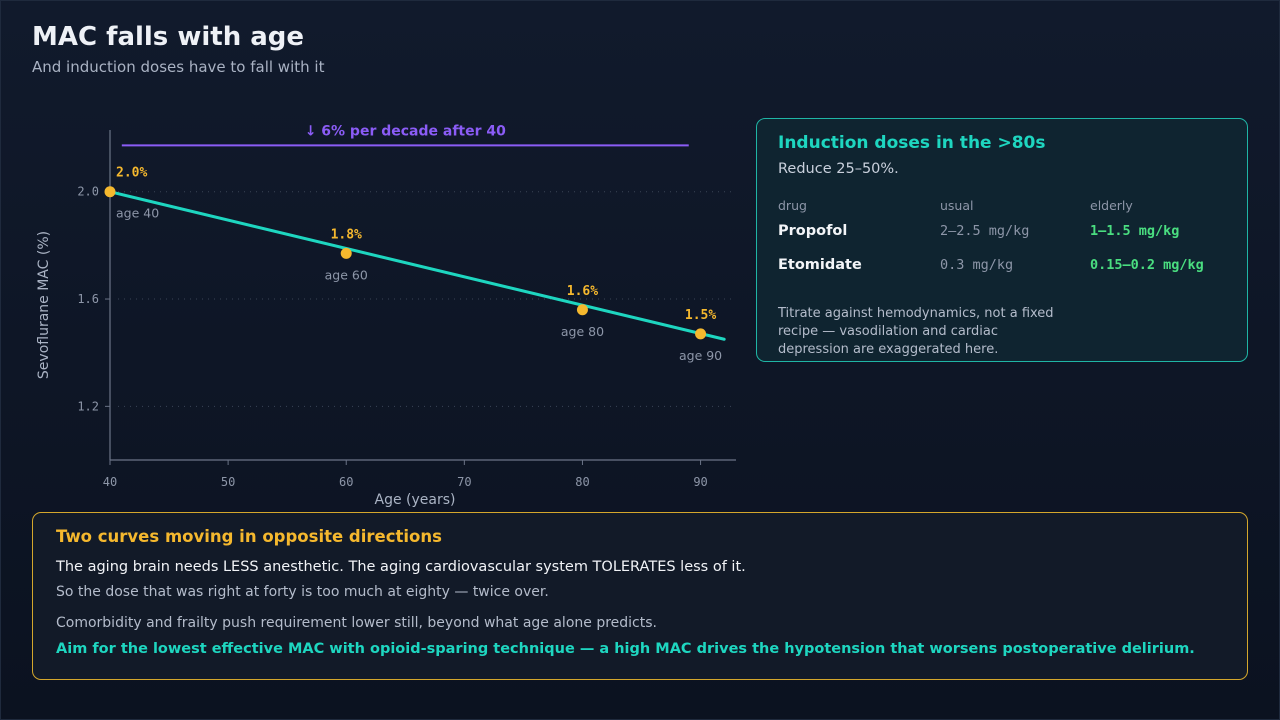 The width and height of the screenshot is (1280, 720). What do you see at coordinates (977, 265) in the screenshot?
I see `usual-dose: 0.3 mg/kg` at bounding box center [977, 265].